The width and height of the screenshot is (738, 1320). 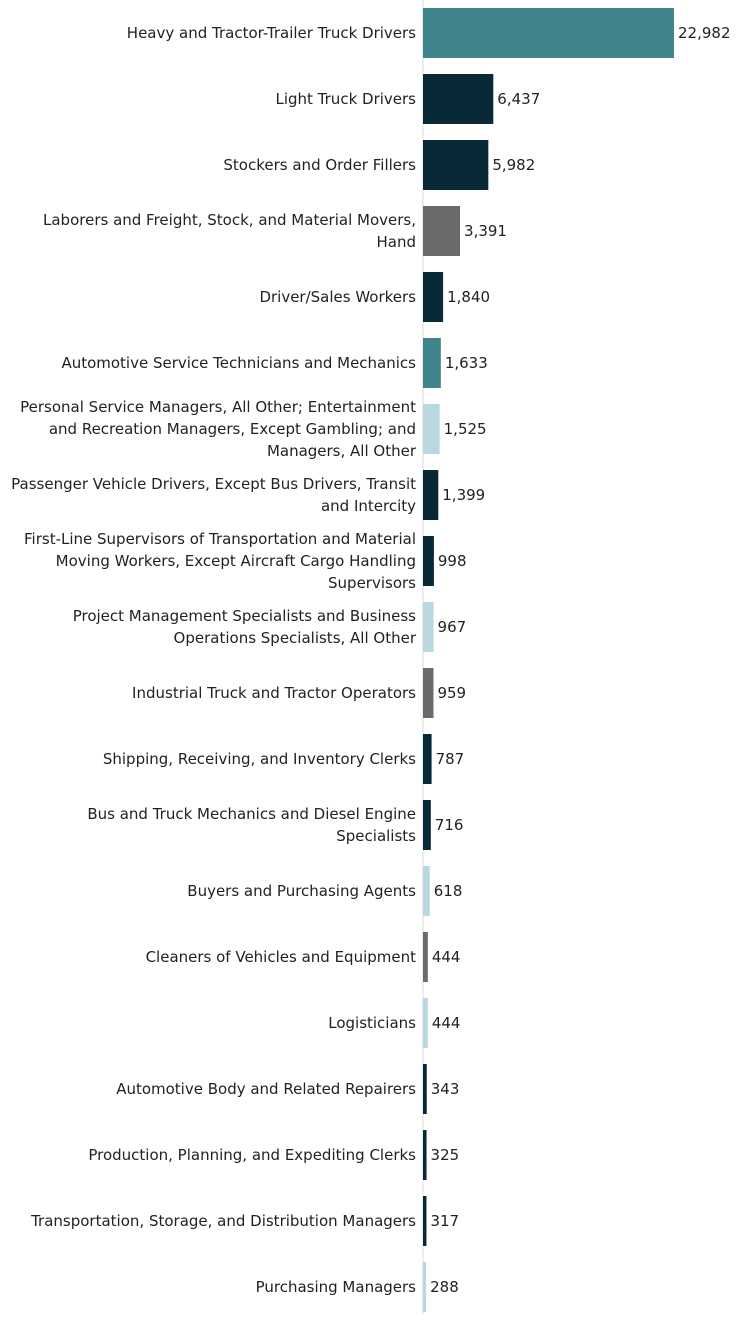 I want to click on category-label: Industrial Truck and Tractor Operators, so click(x=274, y=693).